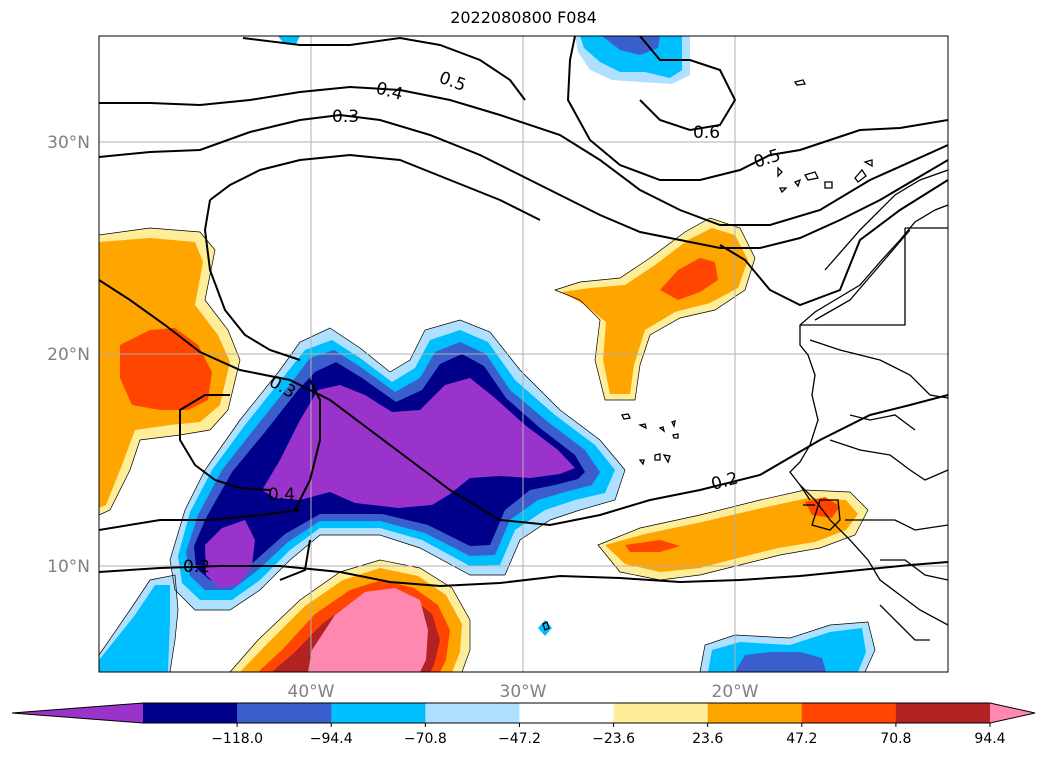 Image resolution: width=1047 pixels, height=763 pixels. What do you see at coordinates (237, 739) in the screenshot?
I see `colorbar-tick-label: −118.0` at bounding box center [237, 739].